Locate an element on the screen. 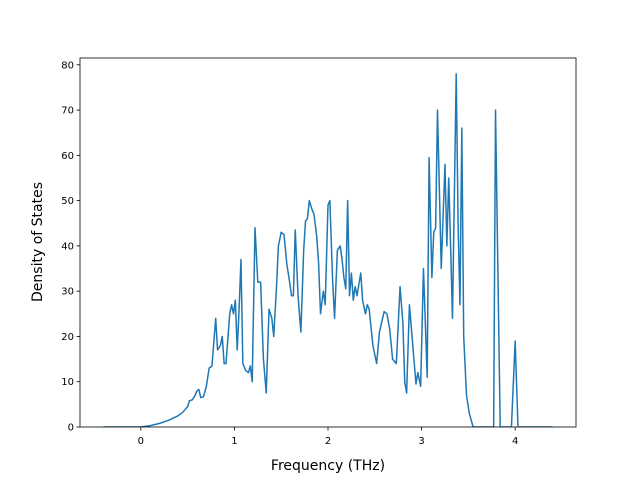 Image resolution: width=640 pixels, height=480 pixels. y-tick-label: 10 is located at coordinates (67, 382).